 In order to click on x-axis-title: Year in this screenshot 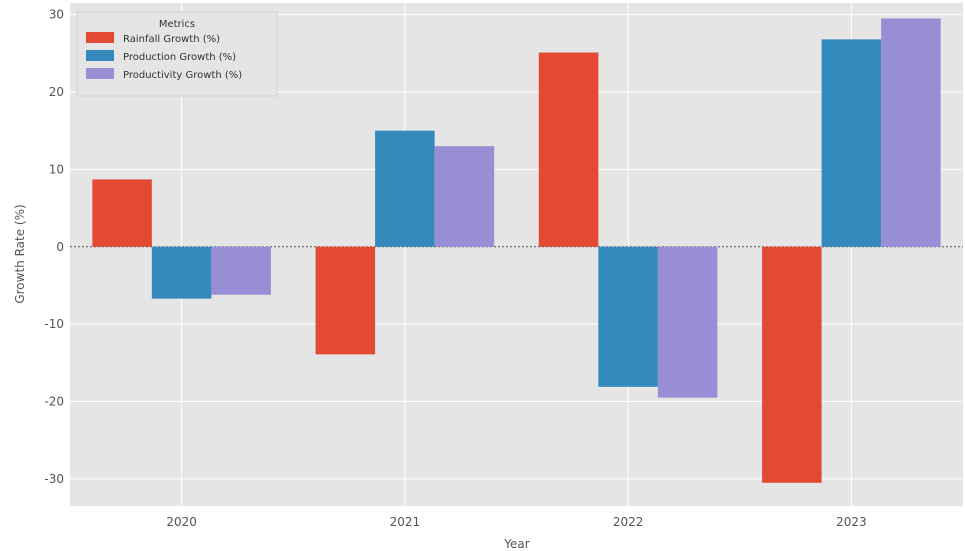, I will do `click(516, 544)`.